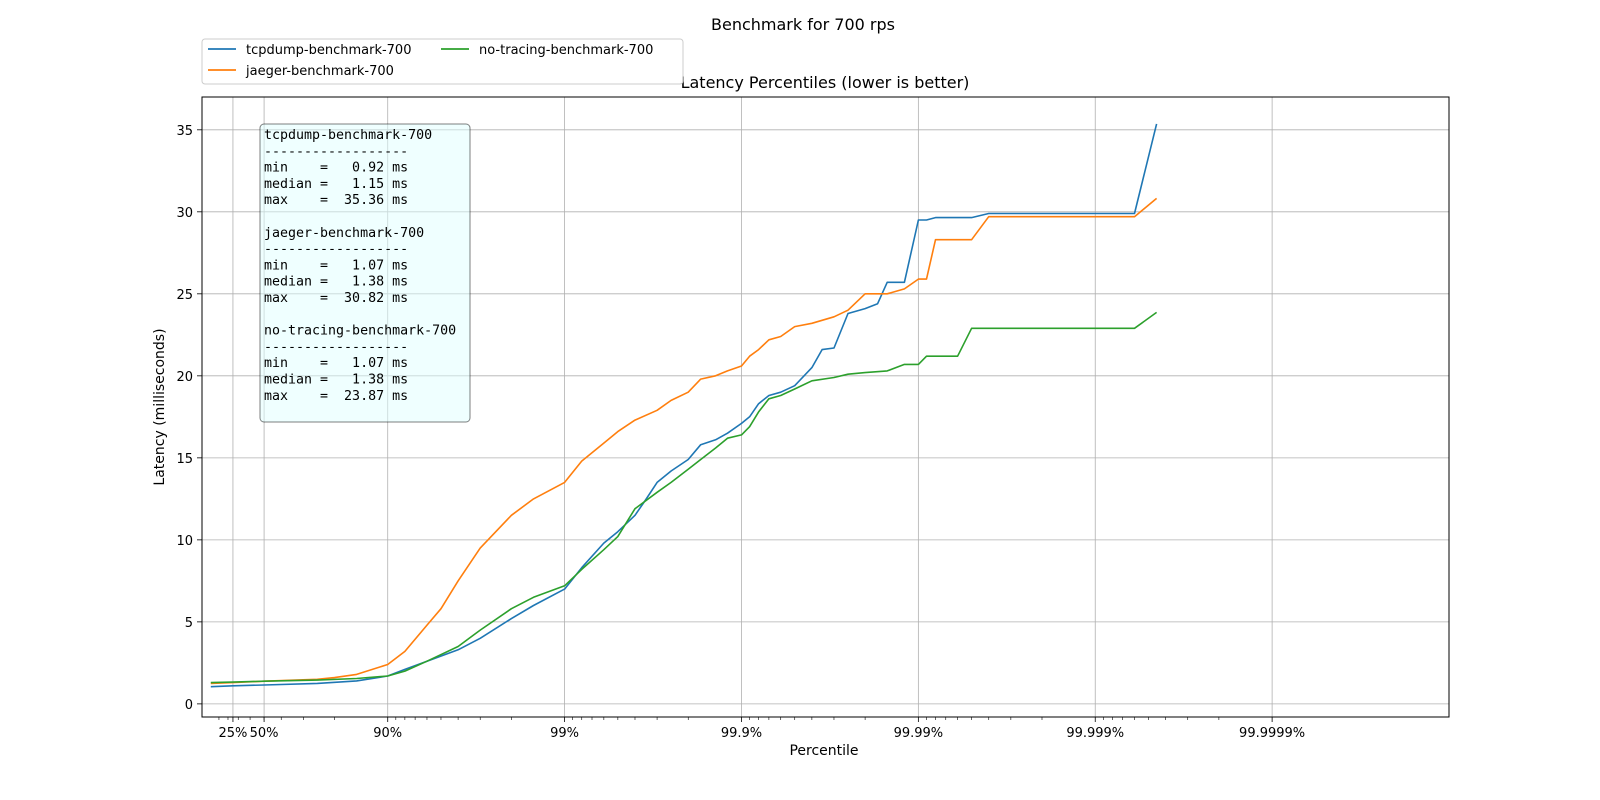  Describe the element at coordinates (328, 50) in the screenshot. I see `legend-label: tcpdump-benchmark-700` at that location.